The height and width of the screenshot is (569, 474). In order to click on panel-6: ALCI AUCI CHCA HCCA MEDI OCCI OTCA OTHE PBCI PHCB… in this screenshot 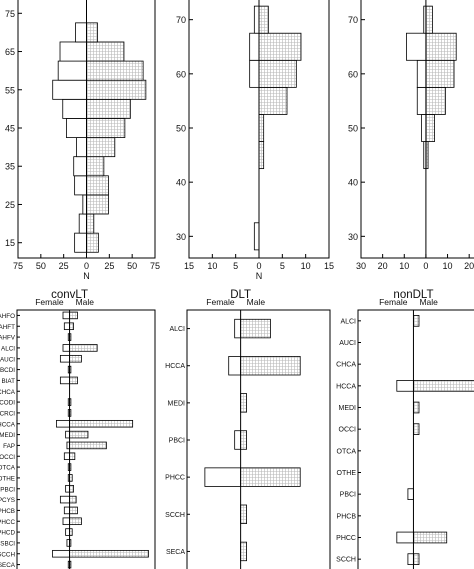, I will do `click(405, 429)`.